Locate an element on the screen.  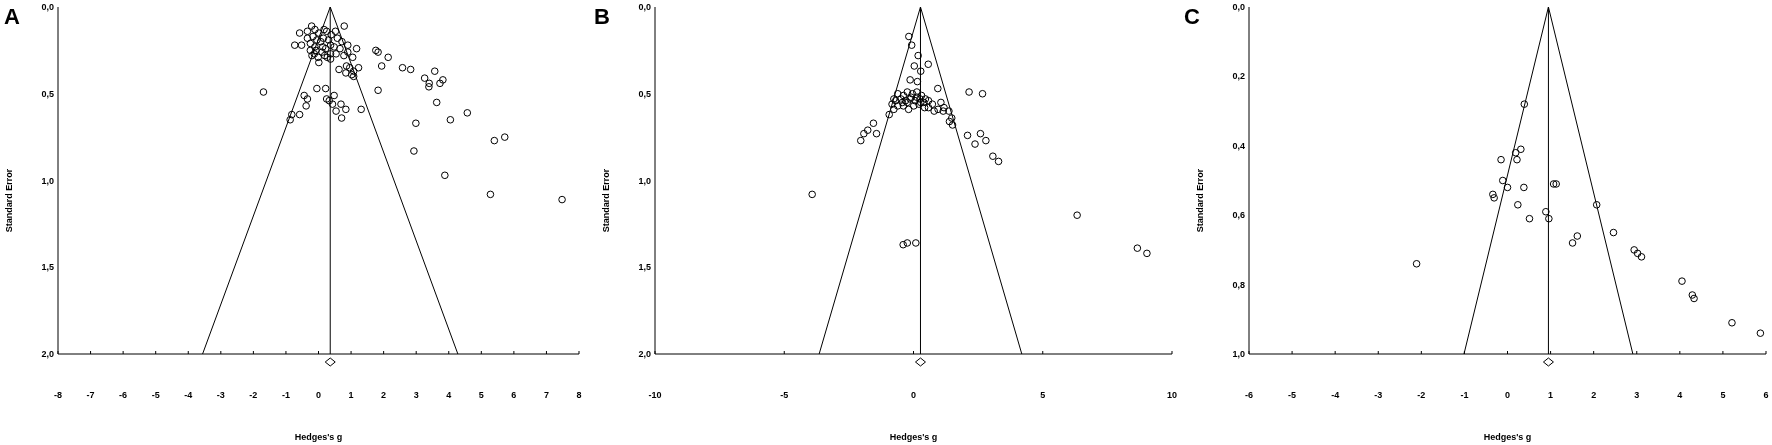
x-tick-label: 10 is located at coordinates (1172, 395).